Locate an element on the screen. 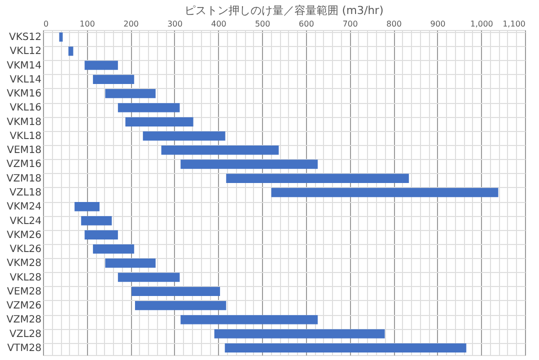 Image resolution: width=539 pixels, height=360 pixels. x-tick-label: 800 is located at coordinates (394, 24).